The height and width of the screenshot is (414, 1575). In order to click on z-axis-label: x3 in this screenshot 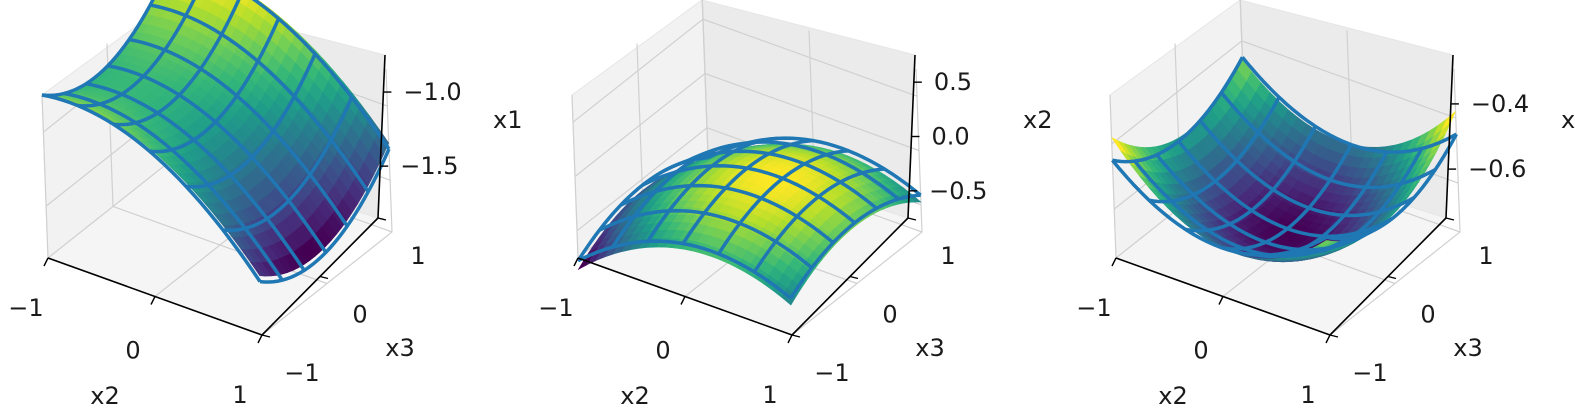, I will do `click(1568, 120)`.